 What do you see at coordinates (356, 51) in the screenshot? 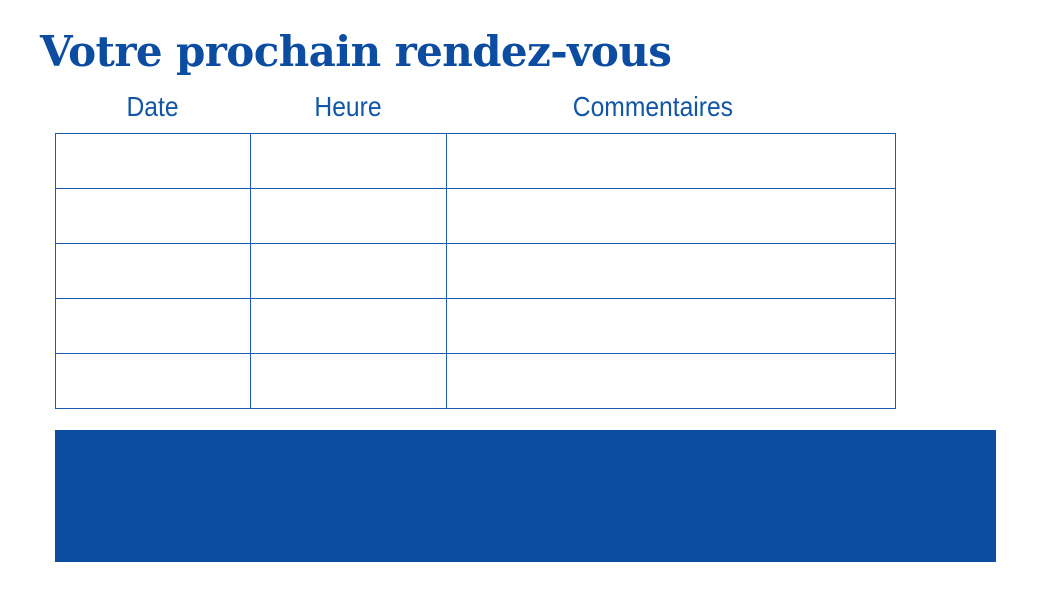
I see `page-title: Votre prochain rendez-vous` at bounding box center [356, 51].